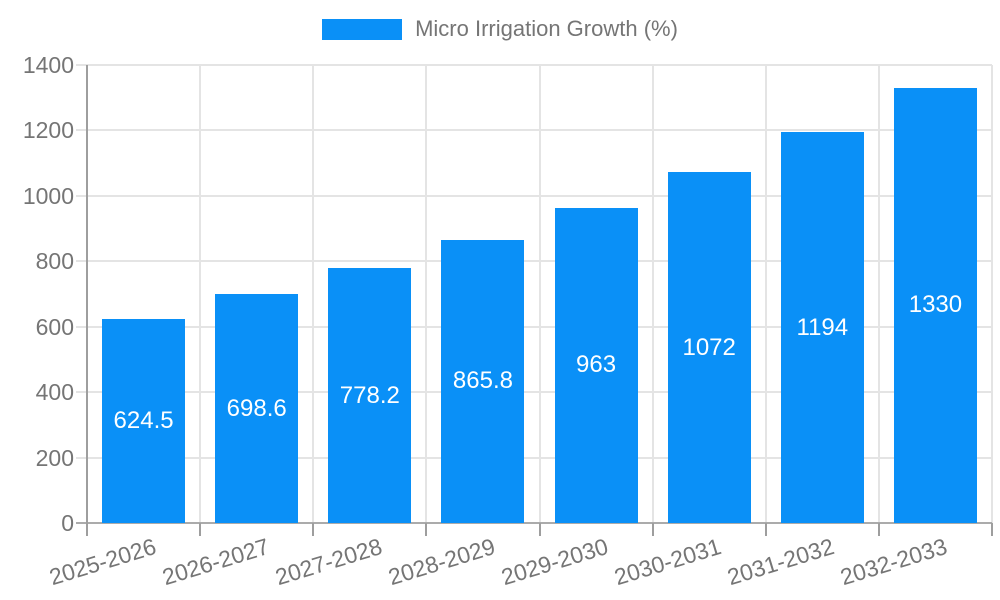 This screenshot has width=1000, height=600. I want to click on bar-value-label: 963, so click(596, 365).